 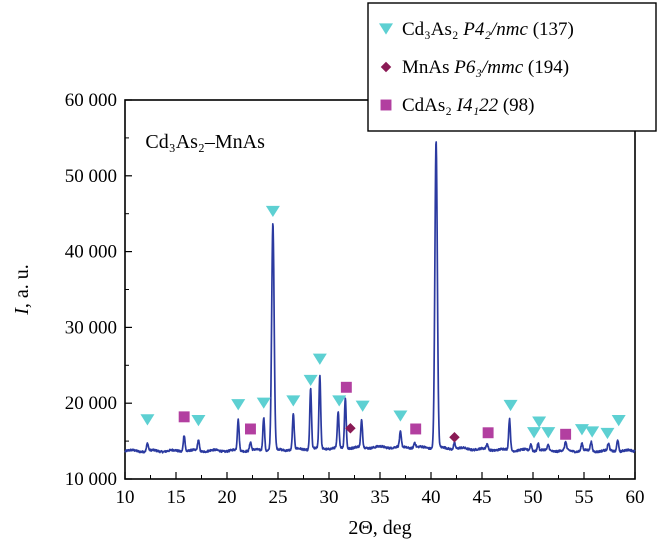 What do you see at coordinates (482, 497) in the screenshot?
I see `x-tick-label: 45` at bounding box center [482, 497].